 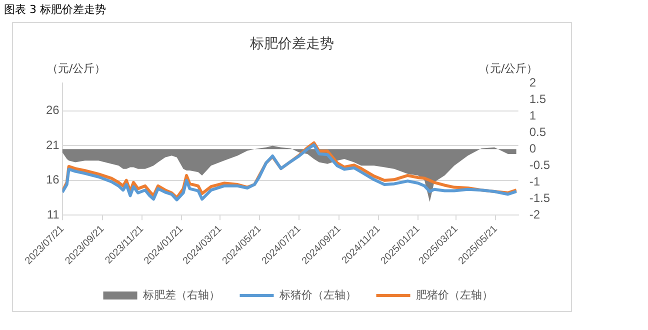 What do you see at coordinates (55, 9) in the screenshot?
I see `text: 图表 3 标肥价差走势` at bounding box center [55, 9].